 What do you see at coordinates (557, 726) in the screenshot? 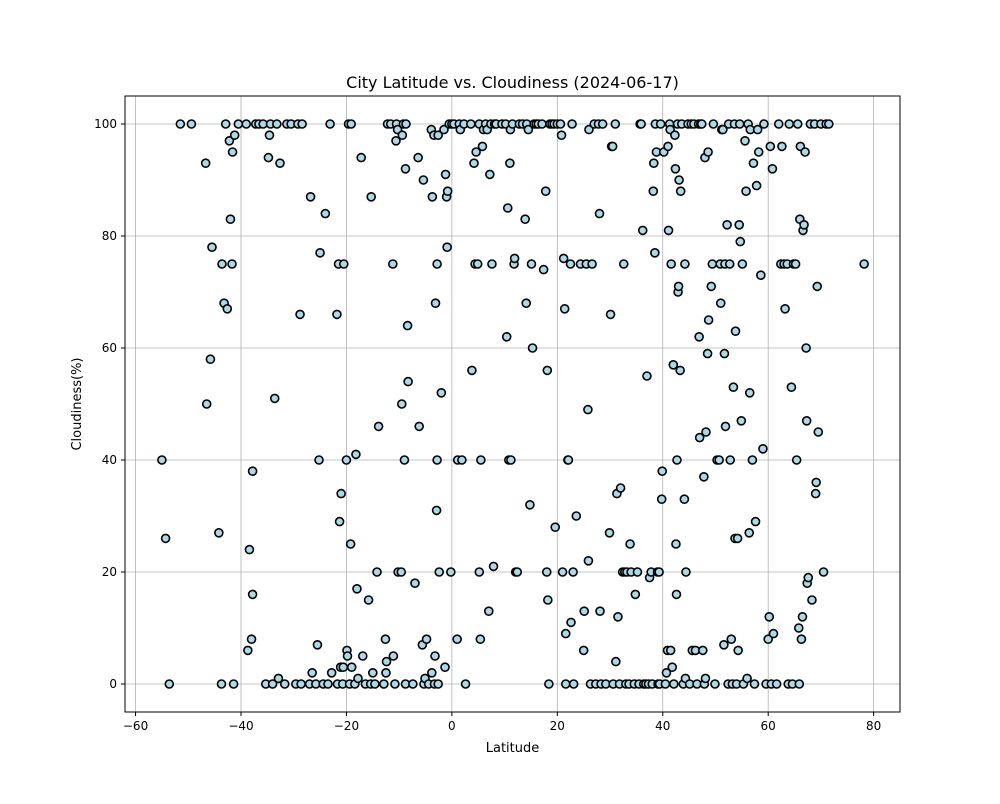
I see `x-tick-label: 20` at bounding box center [557, 726].